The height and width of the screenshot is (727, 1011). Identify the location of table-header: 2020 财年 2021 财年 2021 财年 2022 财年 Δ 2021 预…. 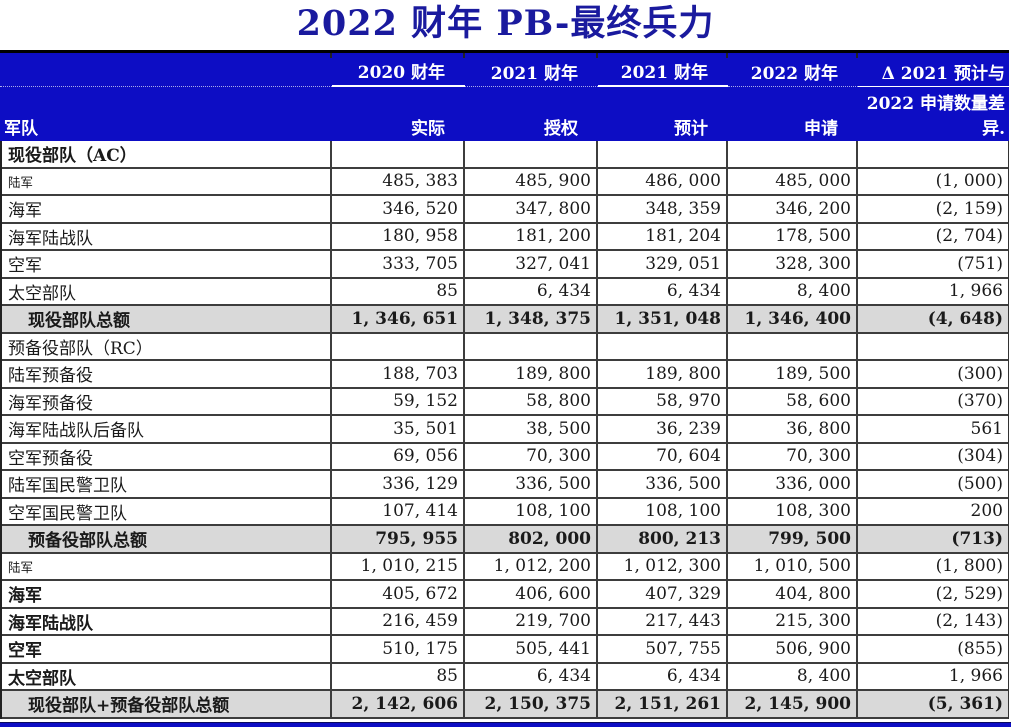
(504, 95).